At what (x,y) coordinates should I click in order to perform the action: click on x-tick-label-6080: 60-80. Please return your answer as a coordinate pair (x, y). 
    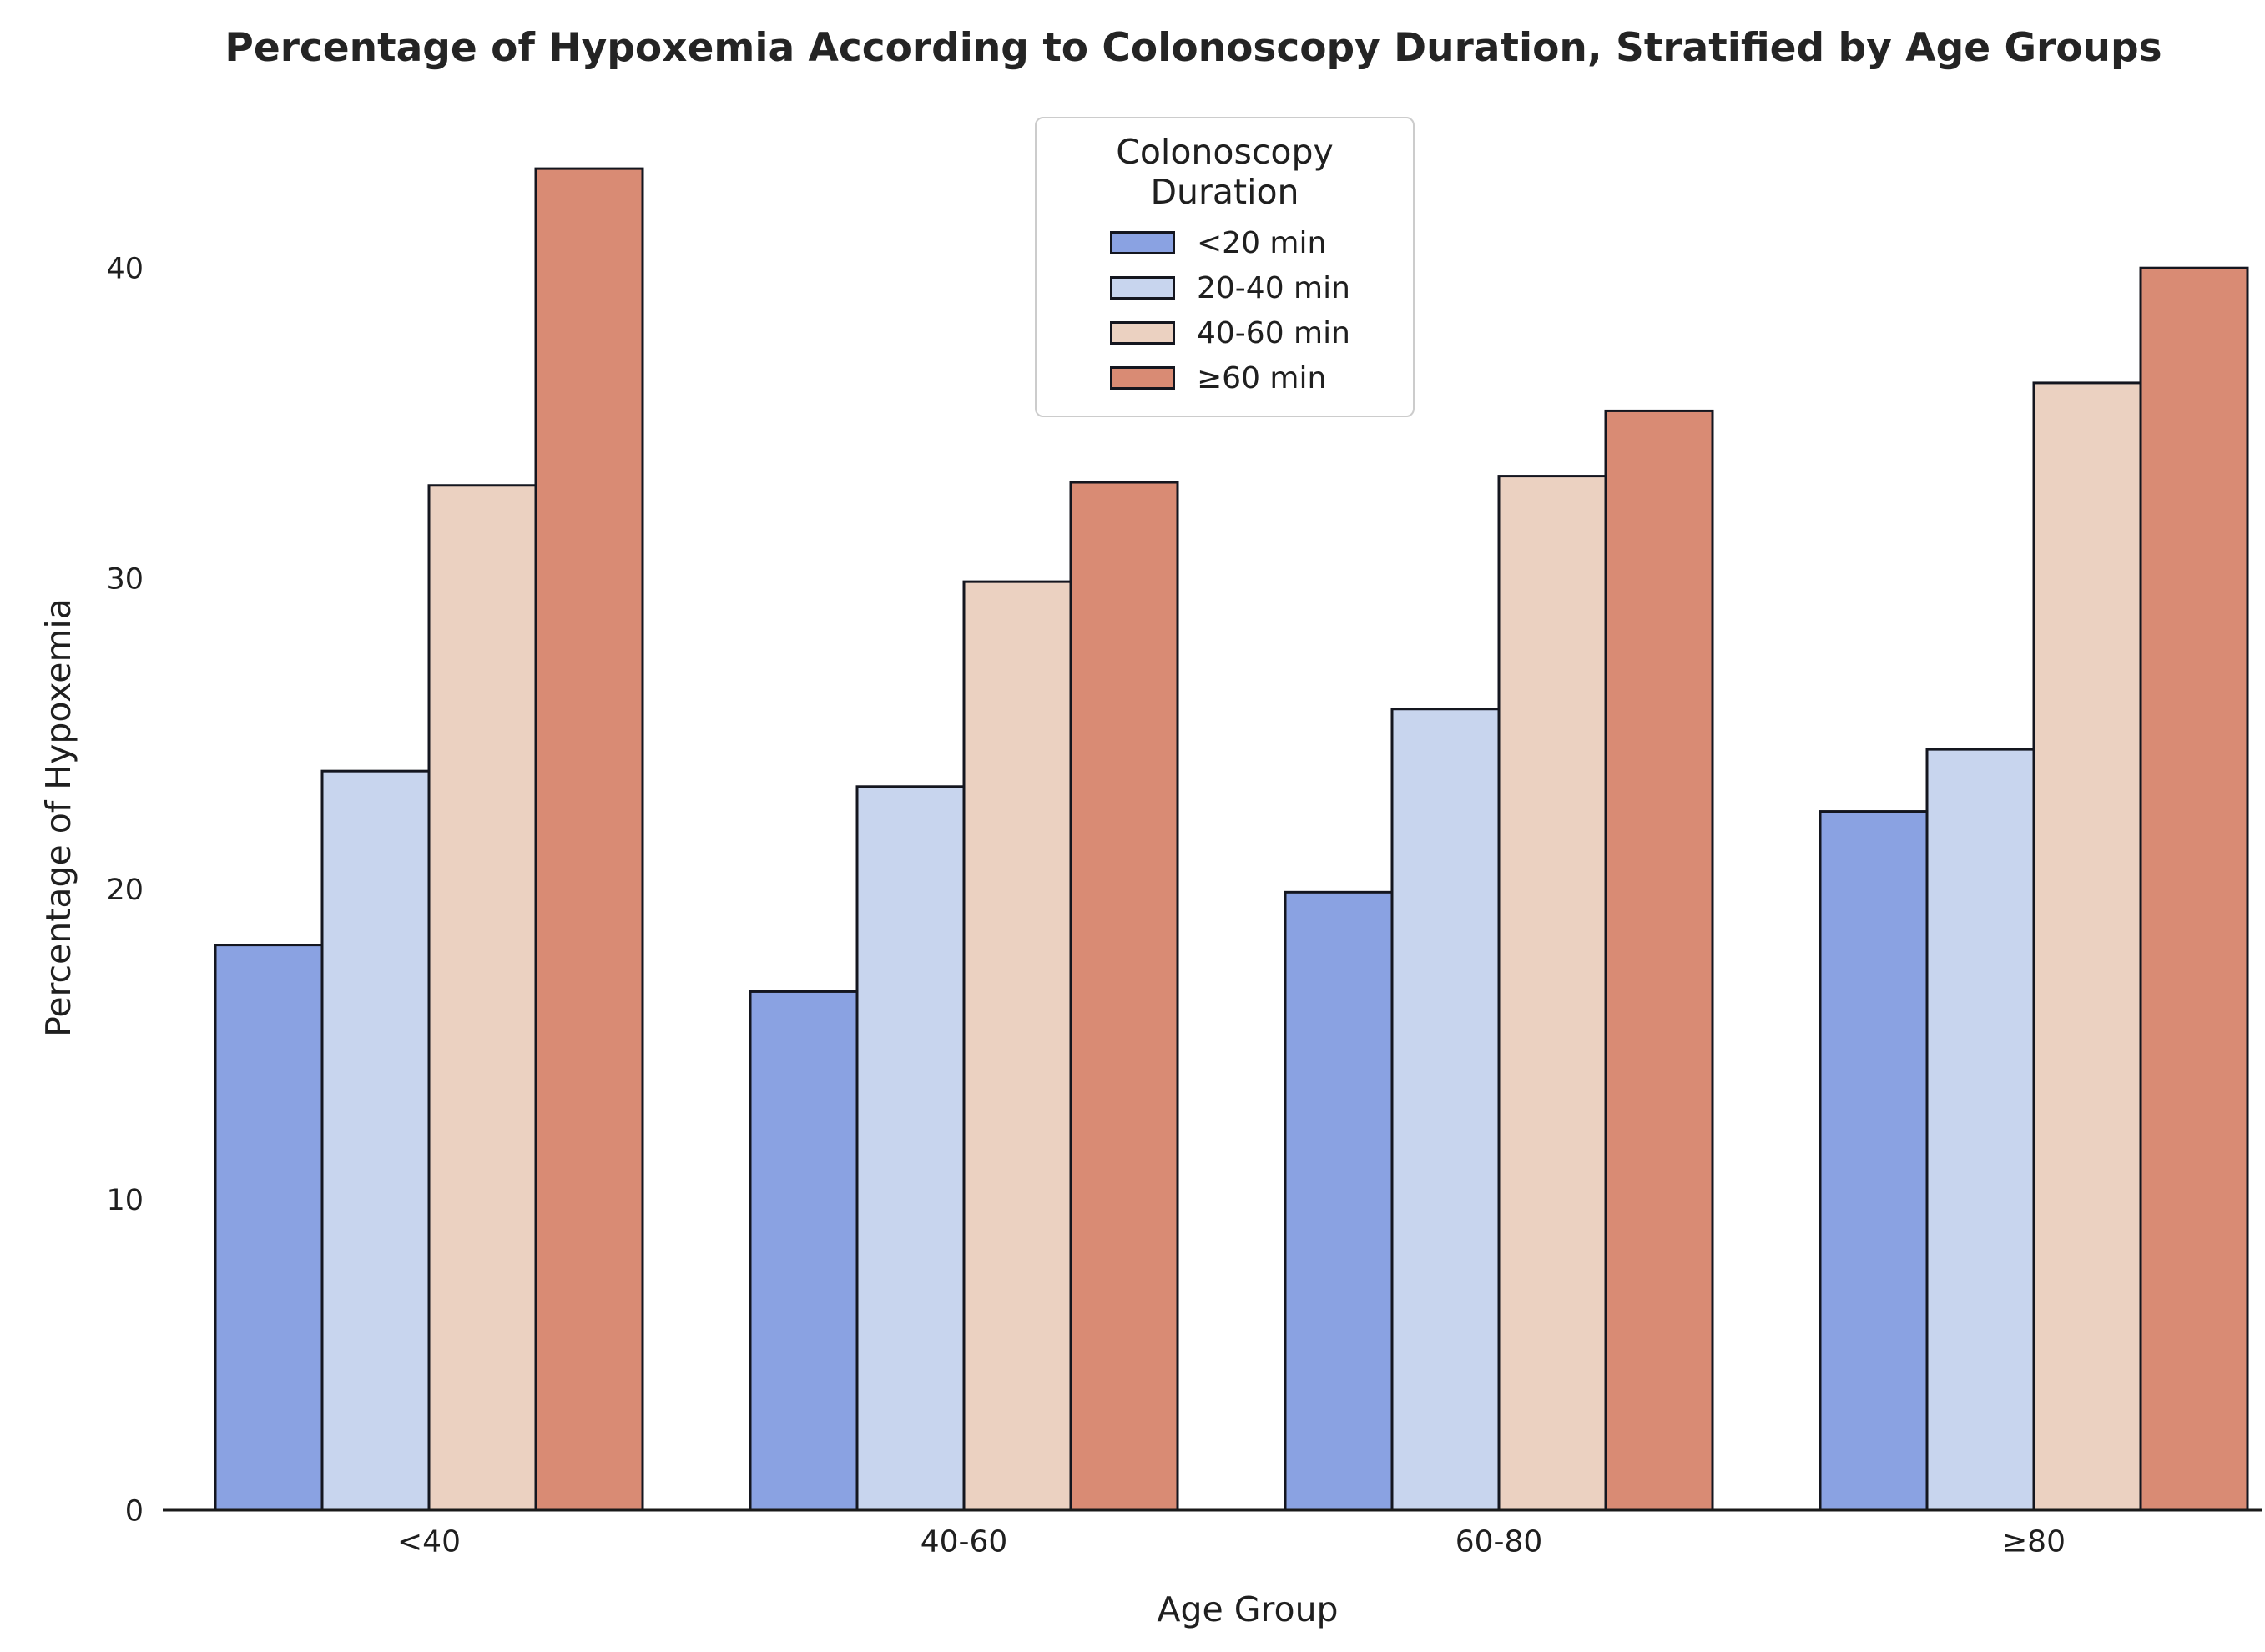
    Looking at the image, I should click on (1499, 1542).